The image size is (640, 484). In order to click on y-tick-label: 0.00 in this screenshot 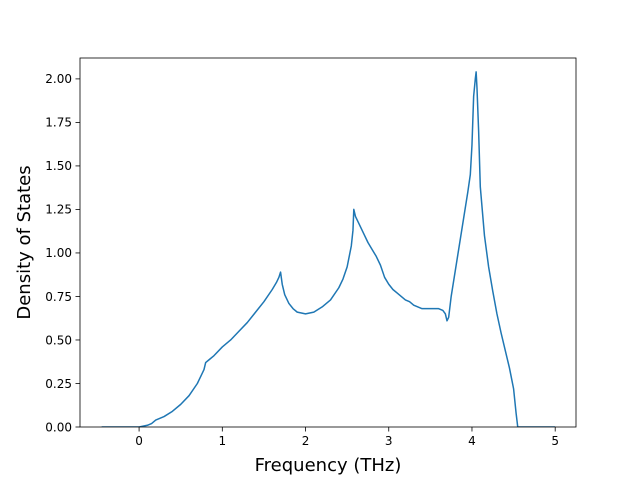, I will do `click(58, 427)`.